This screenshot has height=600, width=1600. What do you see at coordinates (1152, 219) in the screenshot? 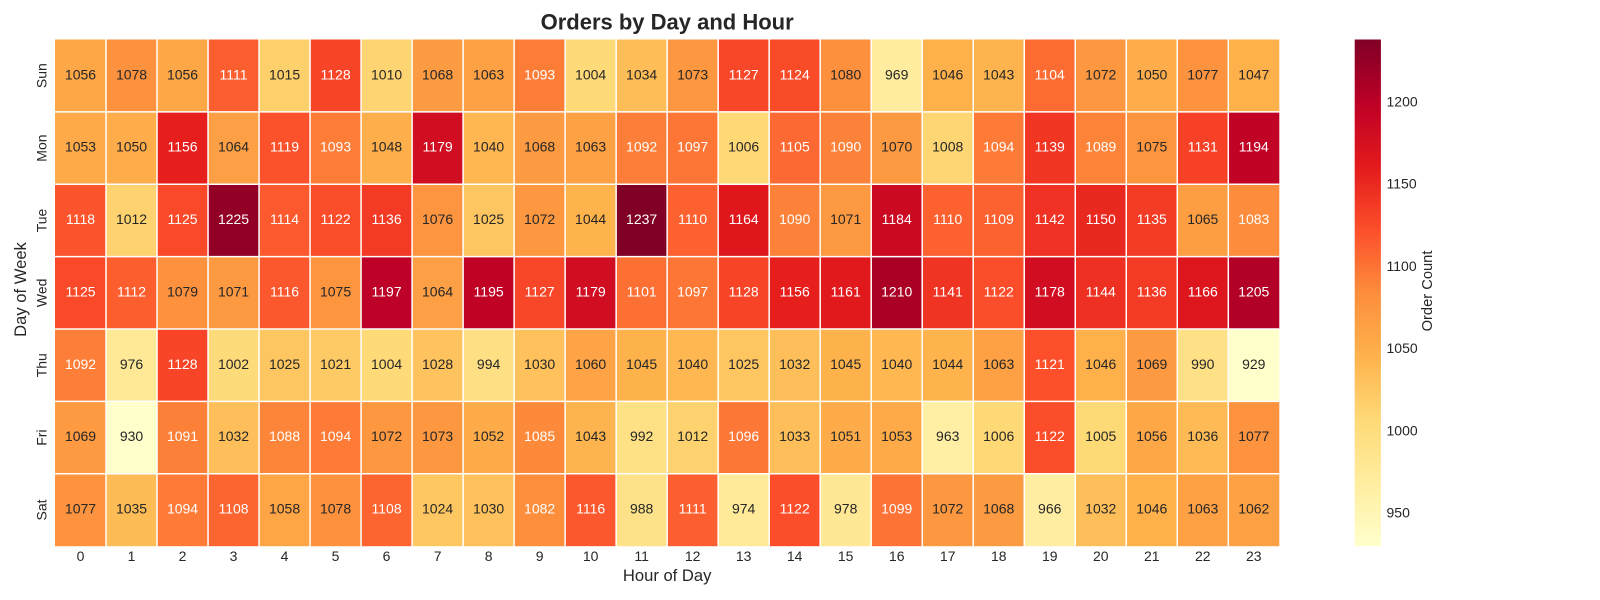
I see `svg-text: 1135` at bounding box center [1152, 219].